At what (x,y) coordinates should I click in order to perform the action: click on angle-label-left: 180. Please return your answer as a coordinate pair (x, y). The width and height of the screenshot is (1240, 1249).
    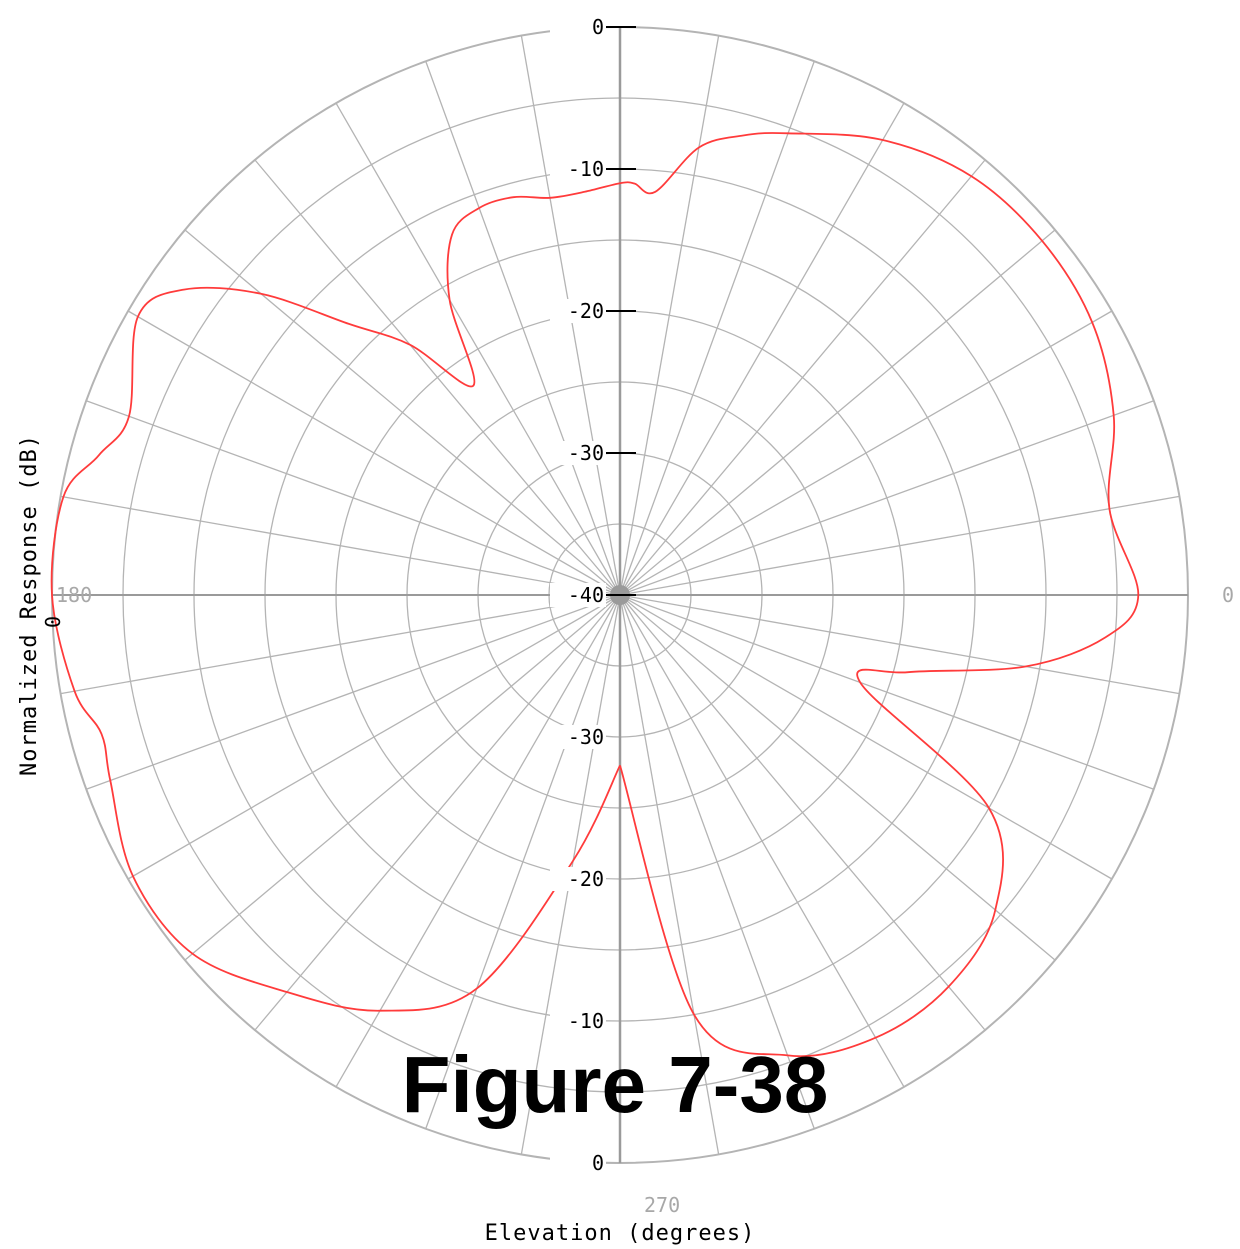
    Looking at the image, I should click on (74, 595).